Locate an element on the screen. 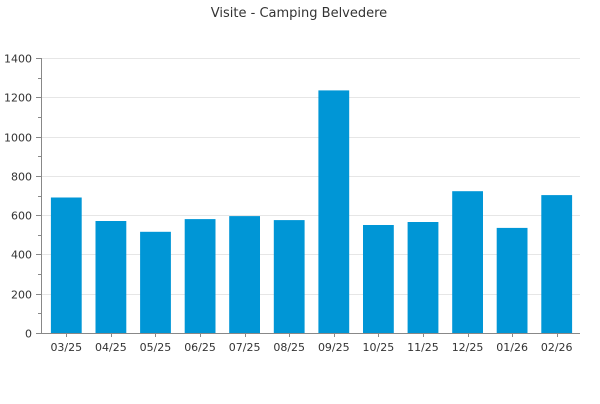 The width and height of the screenshot is (600, 404). x-tick-label: 07/25 is located at coordinates (245, 347).